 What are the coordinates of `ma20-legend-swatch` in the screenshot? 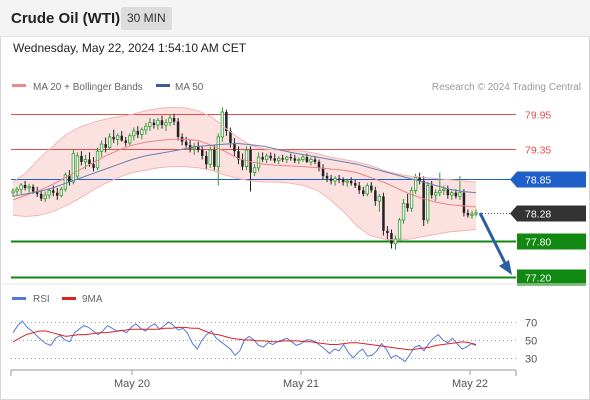 It's located at (19, 85).